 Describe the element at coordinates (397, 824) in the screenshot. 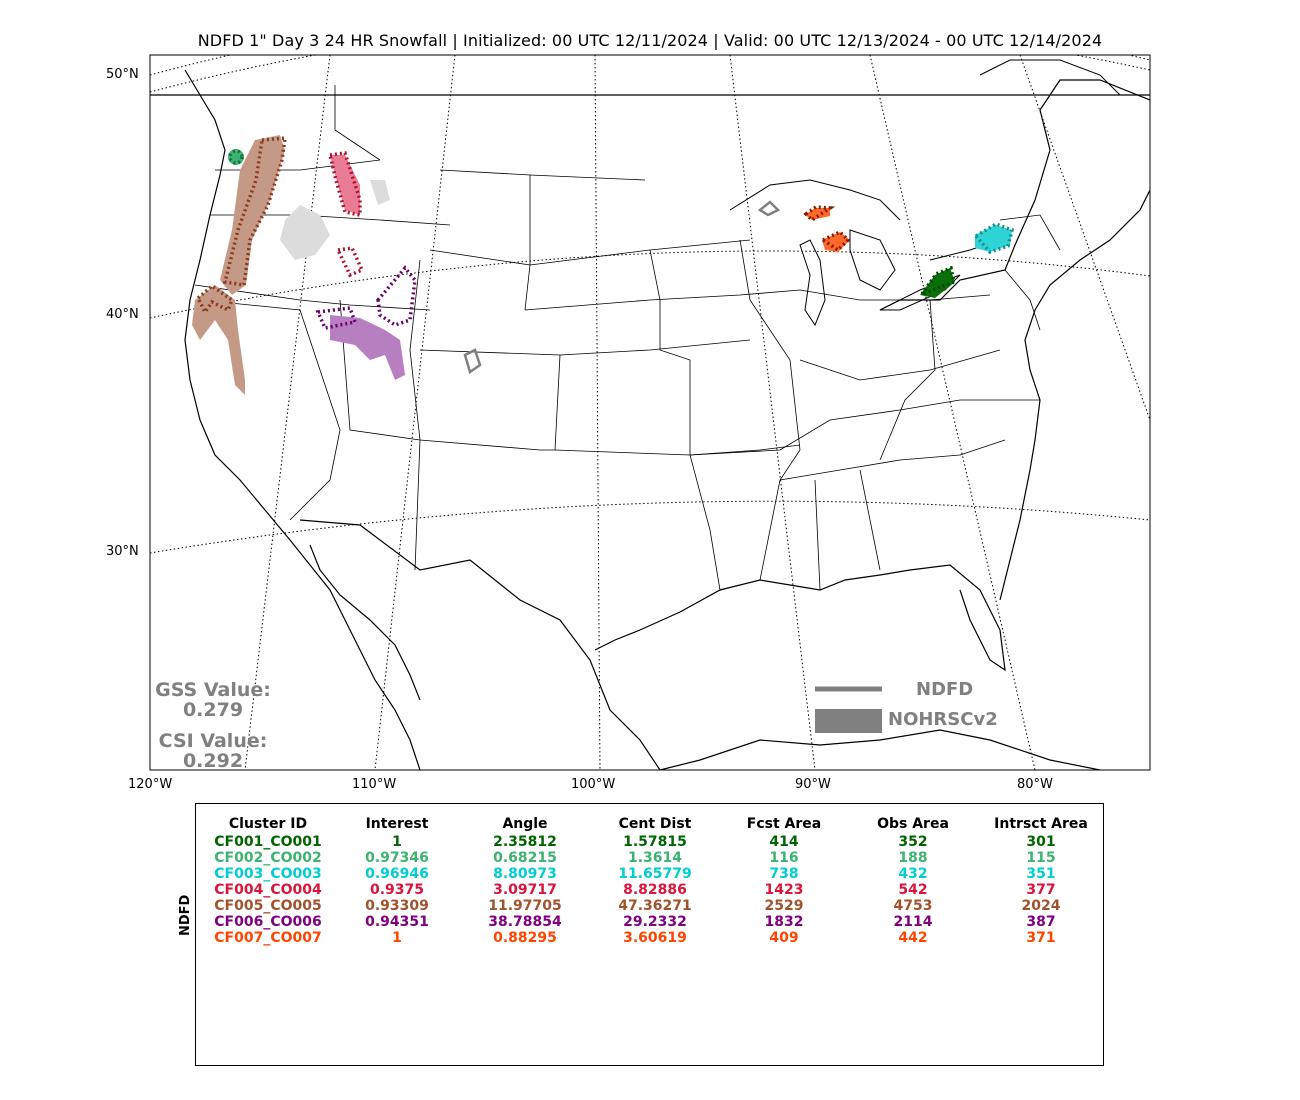

I see `header-interest: Interest` at that location.